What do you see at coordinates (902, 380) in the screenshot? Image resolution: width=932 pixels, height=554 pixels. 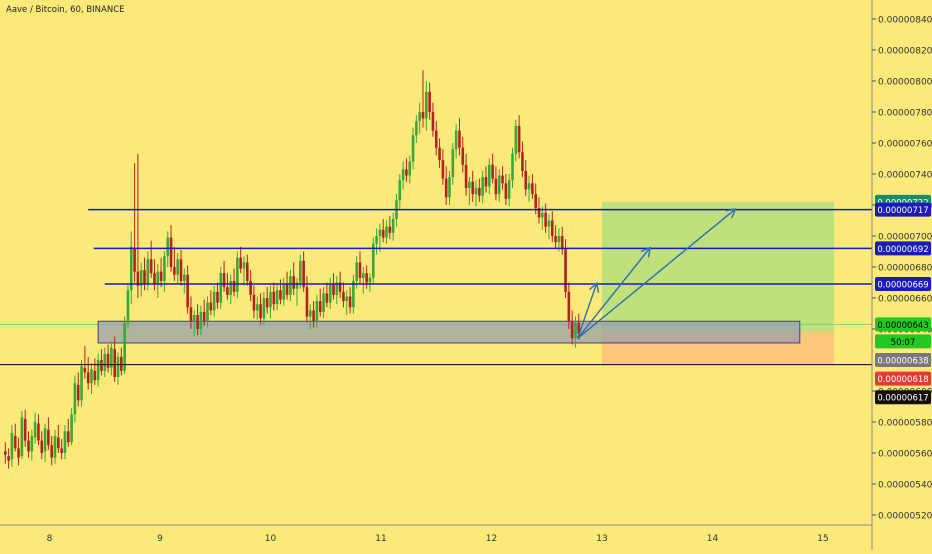 I see `price-badge-label: 0.00000618` at bounding box center [902, 380].